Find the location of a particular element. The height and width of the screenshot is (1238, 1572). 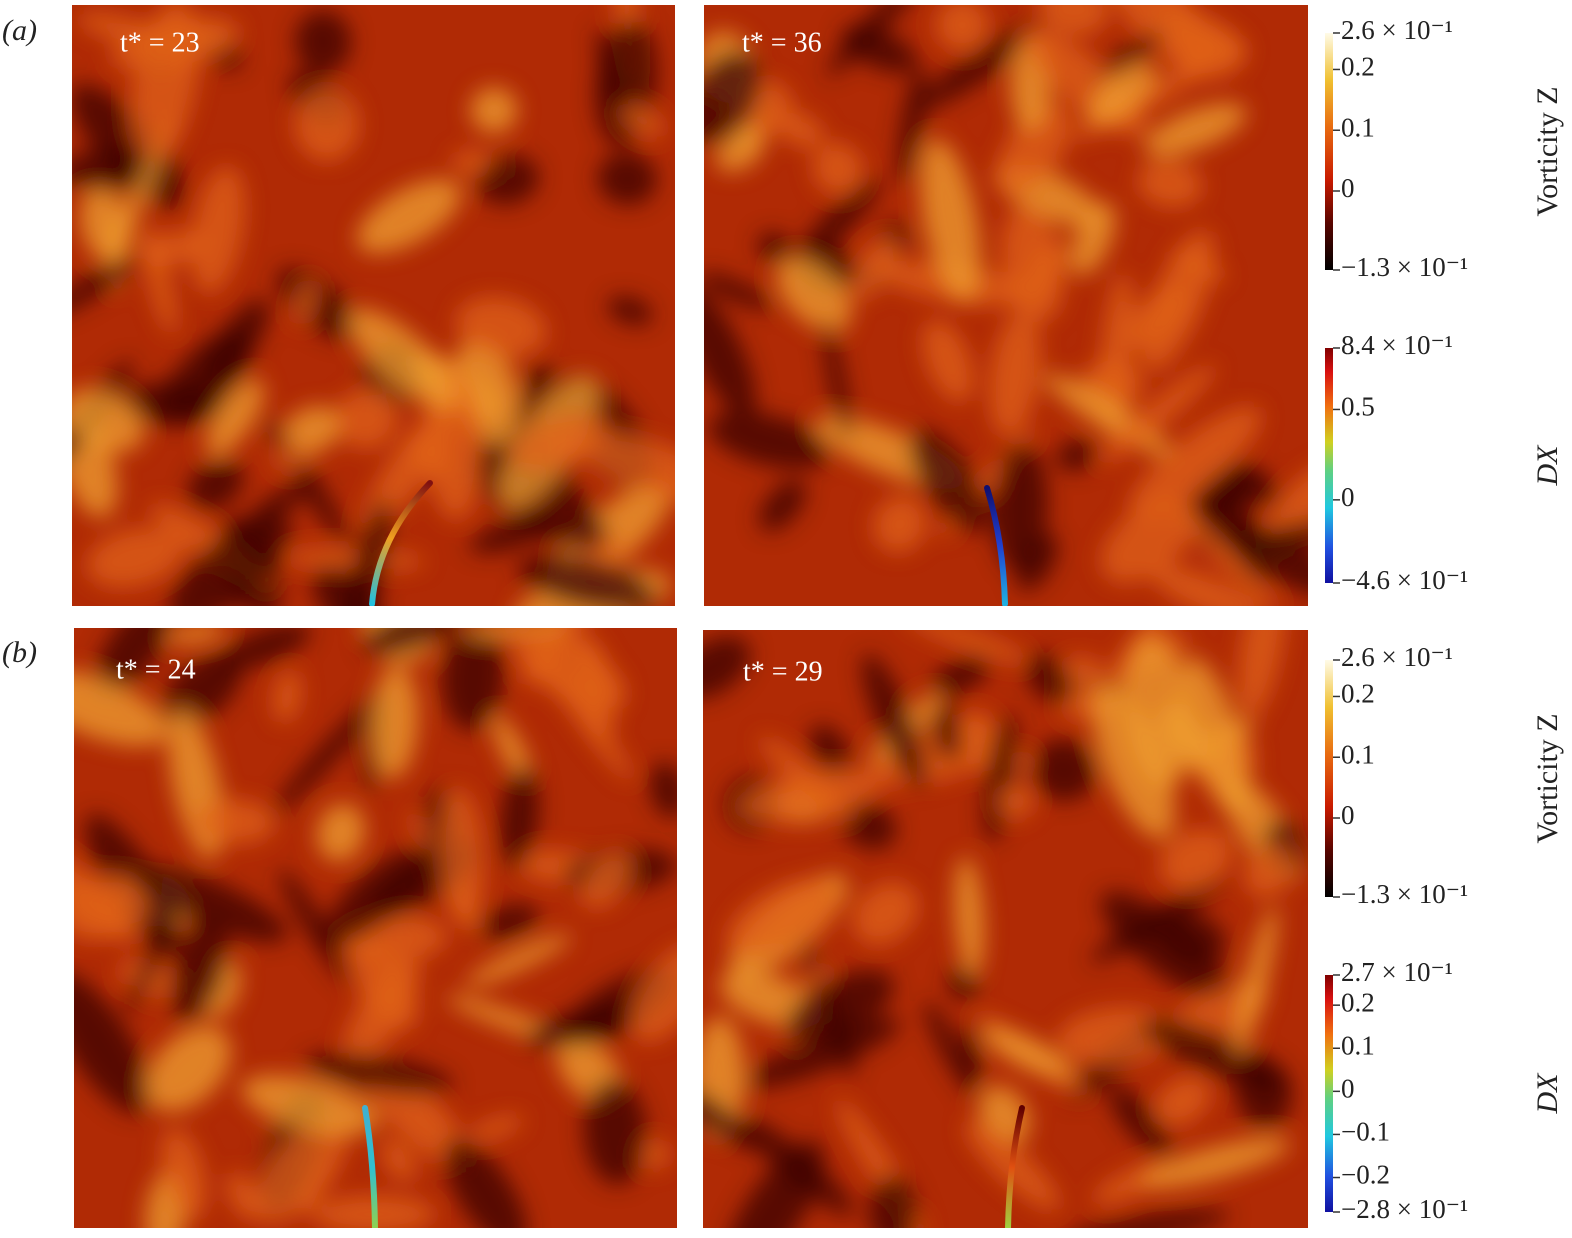

colorbar-tick-label: −0.1 is located at coordinates (1365, 1132).